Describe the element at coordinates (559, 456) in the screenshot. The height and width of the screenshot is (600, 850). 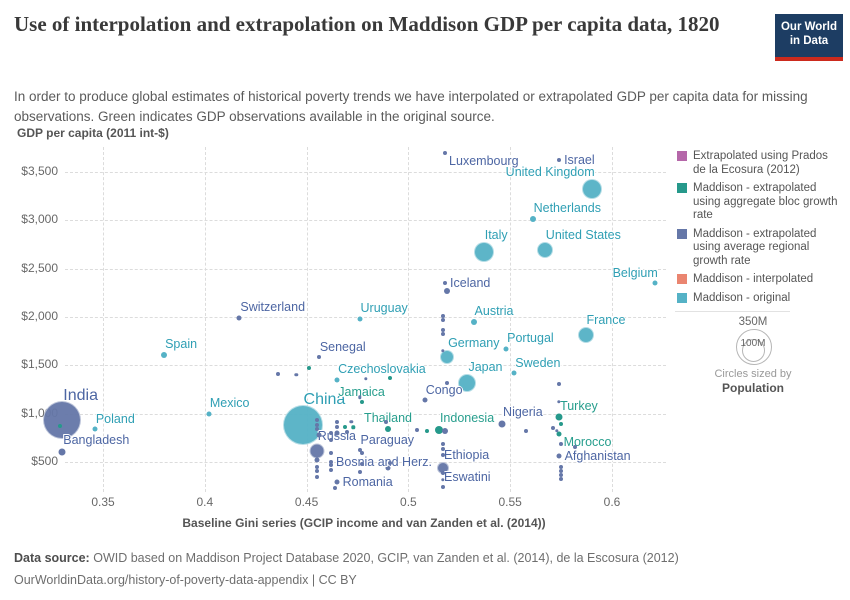
I see `data-point-afghanistan` at that location.